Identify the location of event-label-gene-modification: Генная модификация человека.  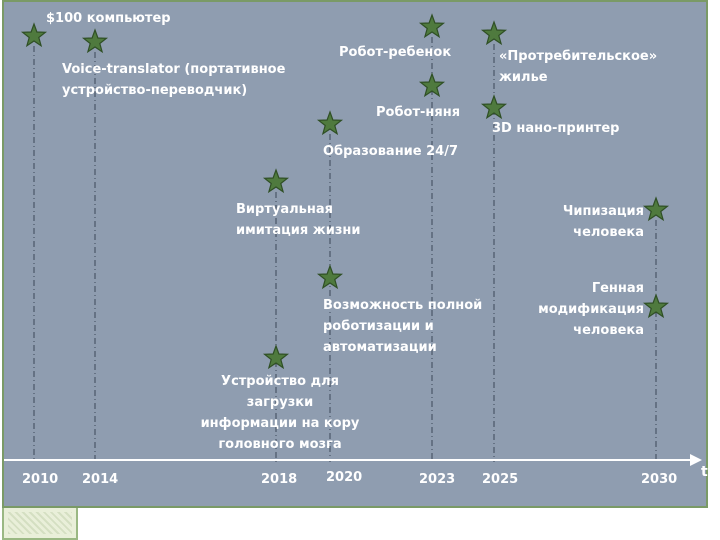
(591, 309).